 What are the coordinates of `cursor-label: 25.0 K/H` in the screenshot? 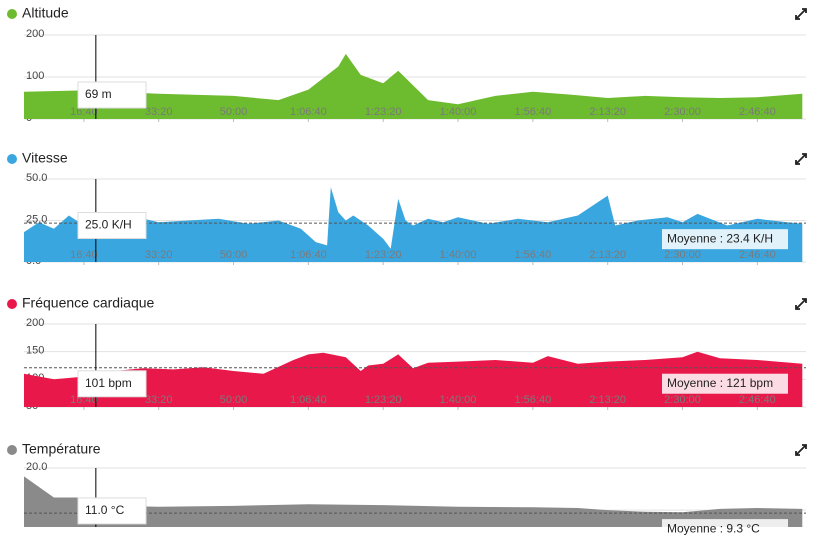 It's located at (108, 225).